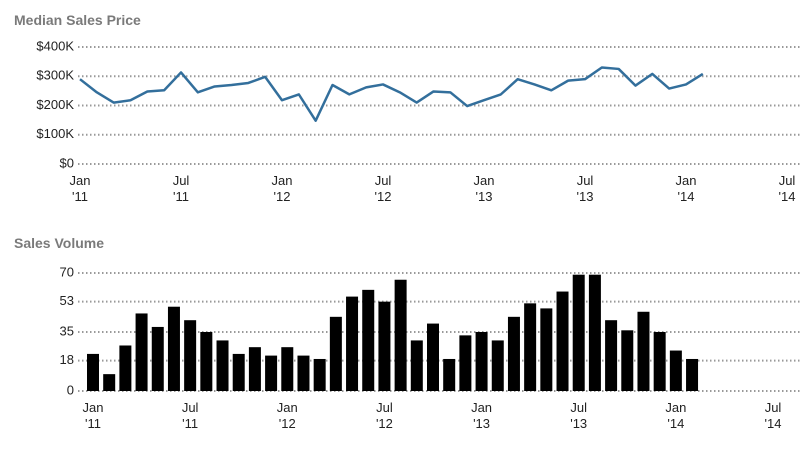 This screenshot has width=811, height=450. I want to click on y-tick-label: 70, so click(67, 271).